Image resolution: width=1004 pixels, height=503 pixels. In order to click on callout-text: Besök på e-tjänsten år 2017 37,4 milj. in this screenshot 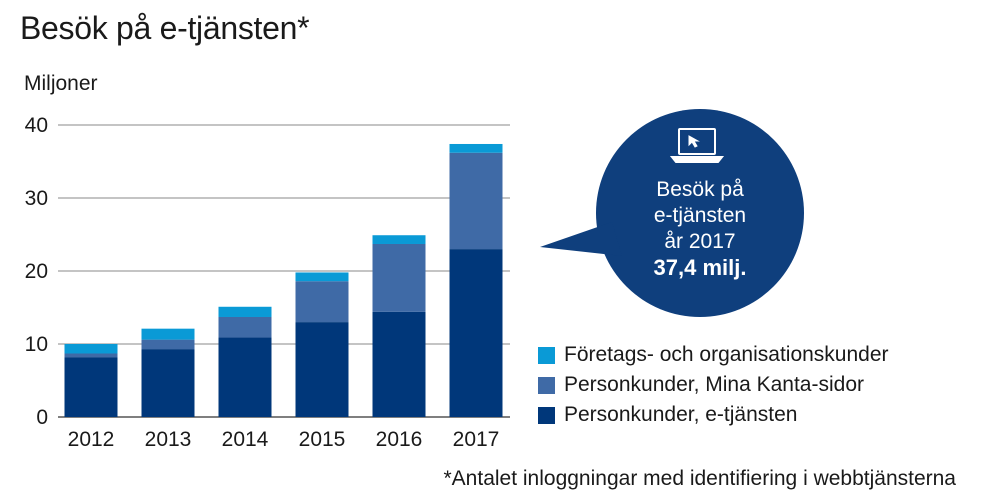, I will do `click(700, 229)`.